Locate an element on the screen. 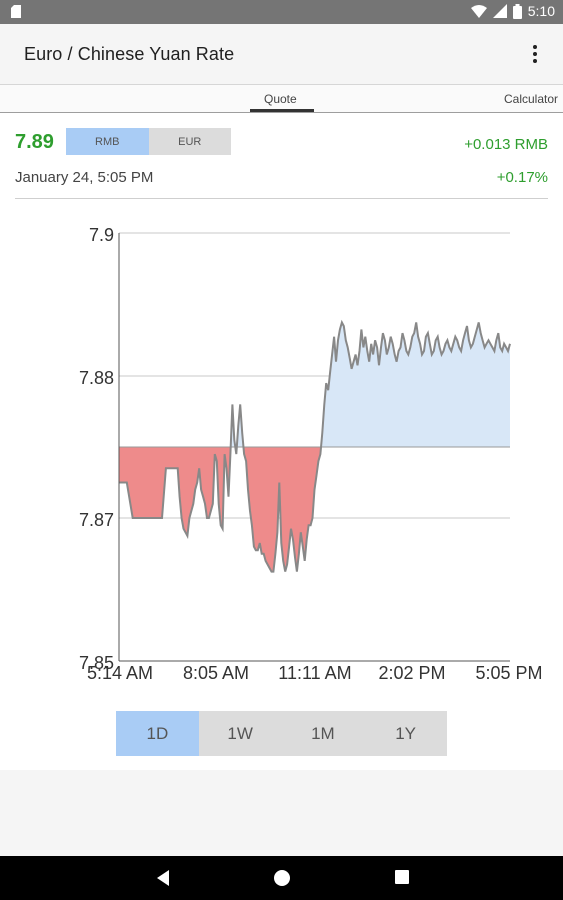 The image size is (563, 900). range-selector: 1D 1W 1M 1Y is located at coordinates (281, 733).